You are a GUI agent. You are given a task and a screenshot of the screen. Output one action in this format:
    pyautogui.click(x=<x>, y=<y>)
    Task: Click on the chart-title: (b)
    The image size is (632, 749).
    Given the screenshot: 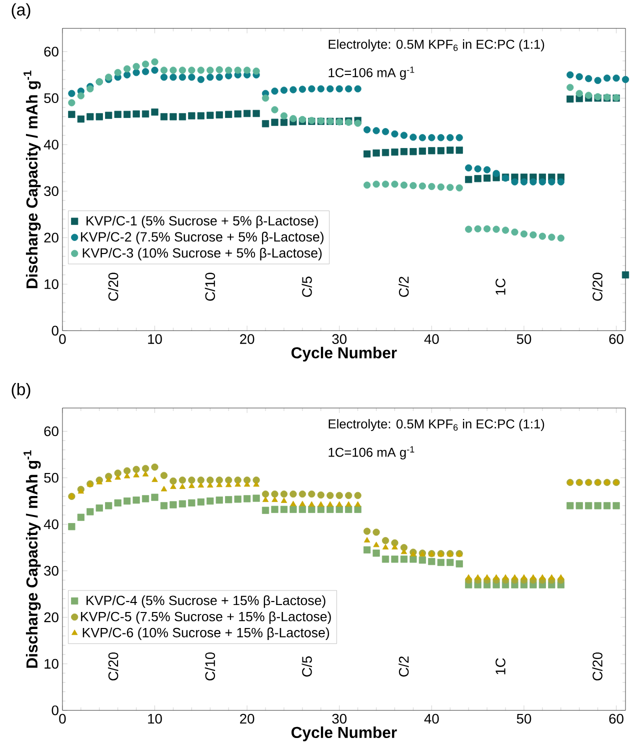 What is the action you would take?
    pyautogui.click(x=21, y=390)
    